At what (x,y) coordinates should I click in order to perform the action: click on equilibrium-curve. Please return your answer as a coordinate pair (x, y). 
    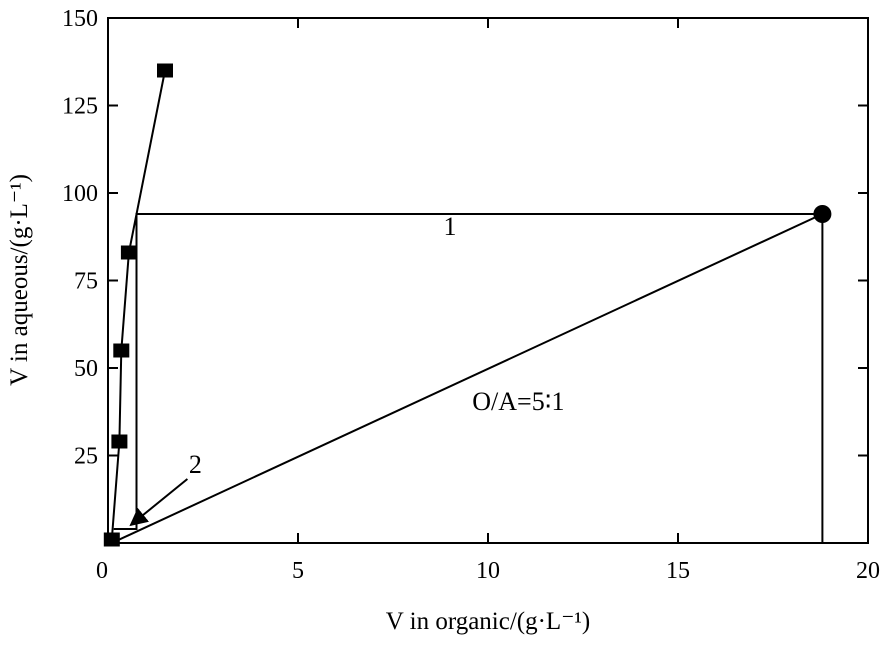
    Looking at the image, I should click on (138, 305).